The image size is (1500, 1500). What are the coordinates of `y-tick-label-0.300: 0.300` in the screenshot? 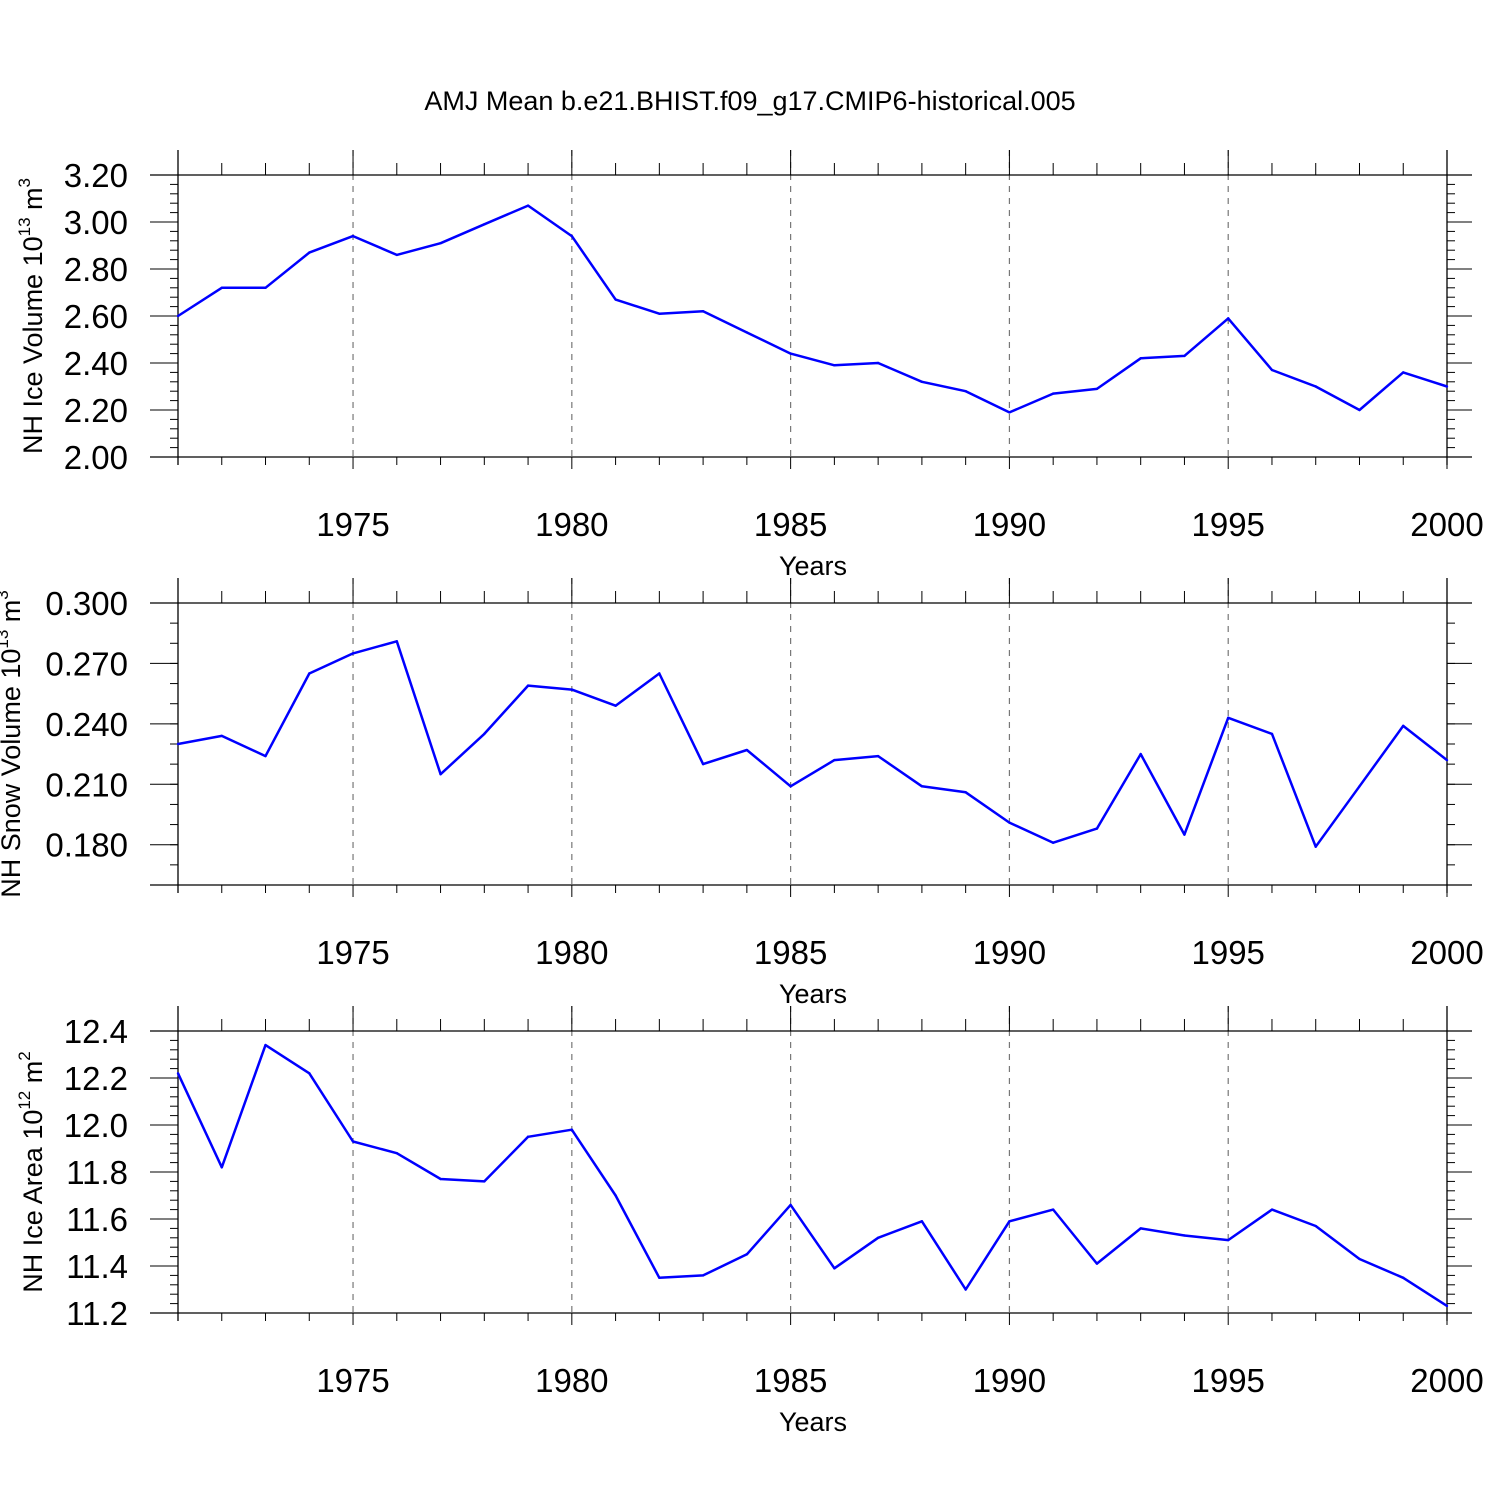 It's located at (86, 603).